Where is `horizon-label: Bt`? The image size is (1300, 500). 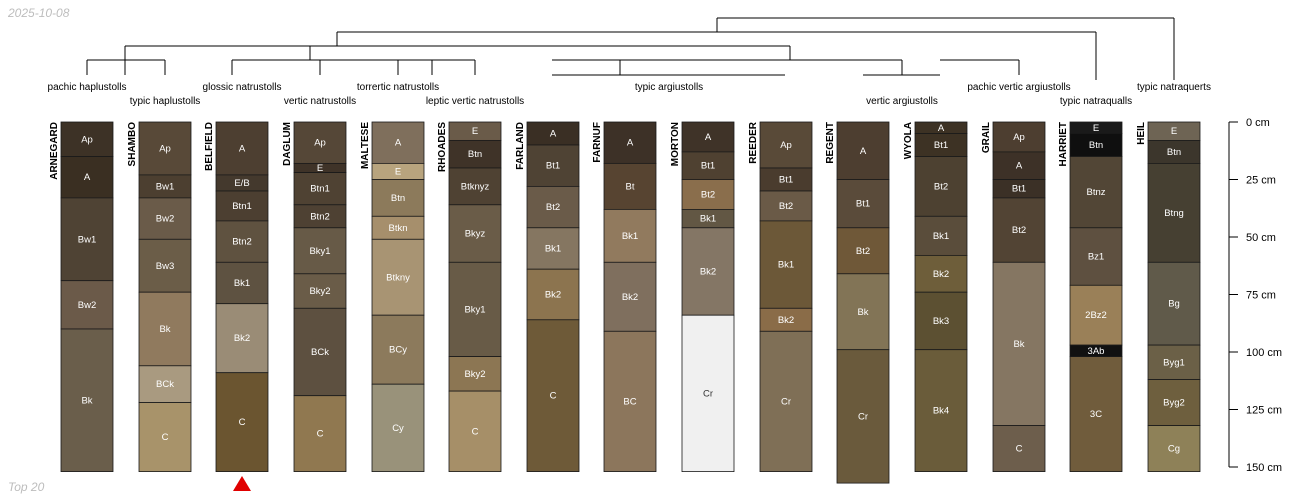
horizon-label: Bt is located at coordinates (630, 186).